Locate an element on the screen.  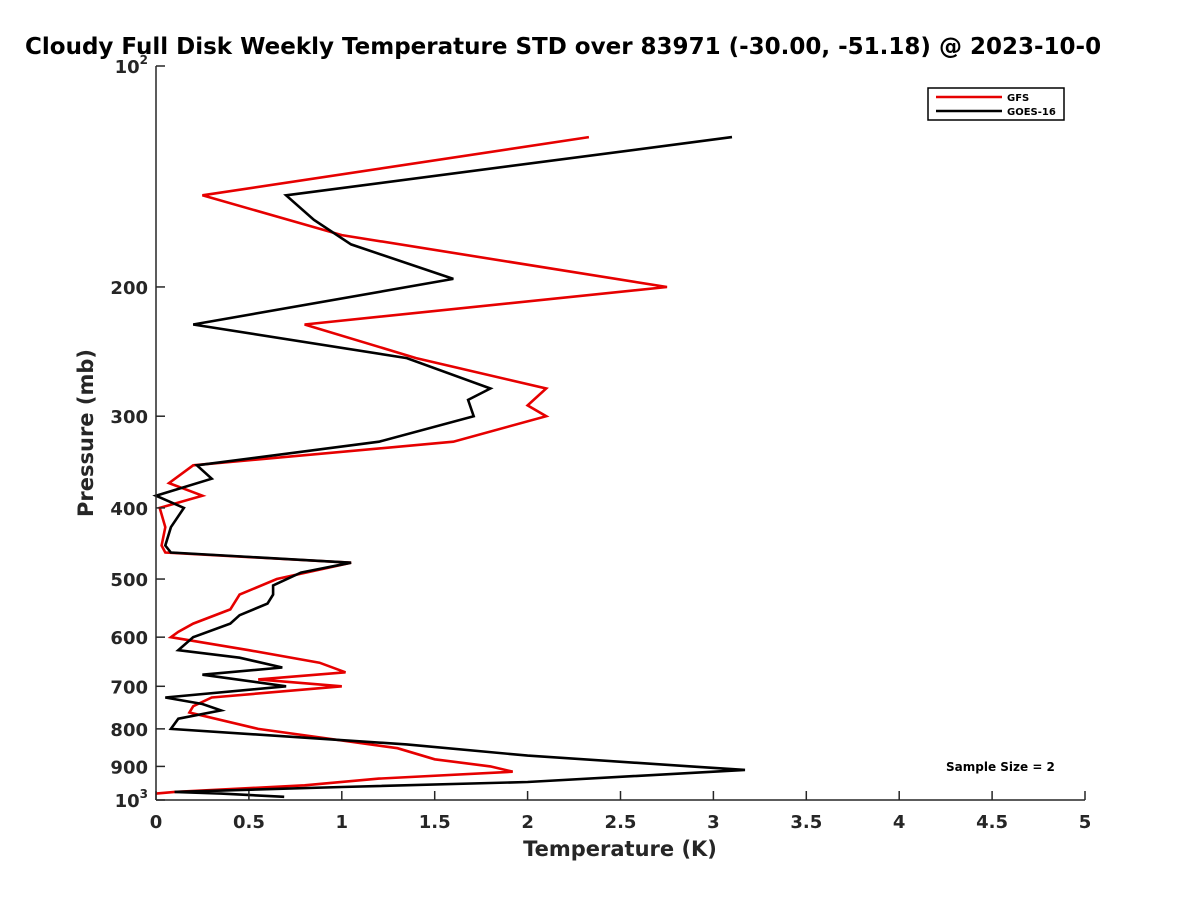
y-tick-label: 200 is located at coordinates (129, 288).